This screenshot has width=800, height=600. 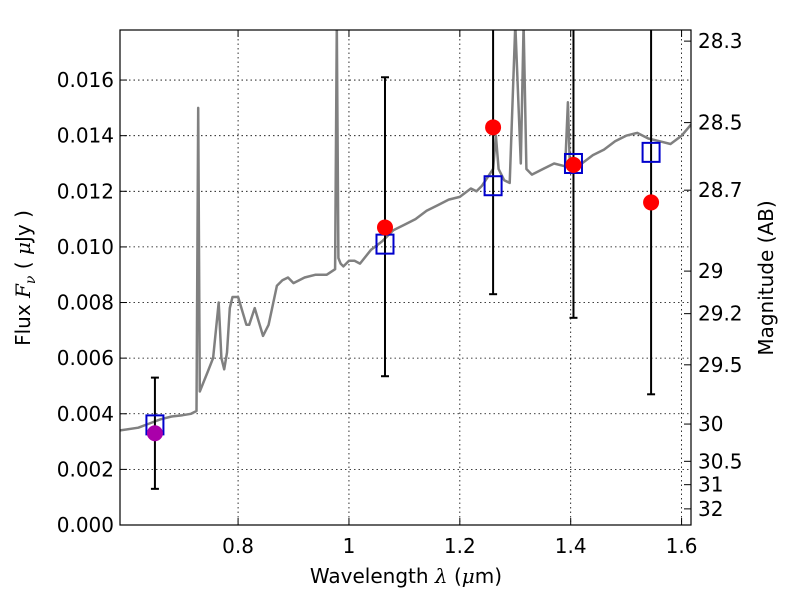 What do you see at coordinates (766, 277) in the screenshot?
I see `y2-axis-title: Magnitude (AB)` at bounding box center [766, 277].